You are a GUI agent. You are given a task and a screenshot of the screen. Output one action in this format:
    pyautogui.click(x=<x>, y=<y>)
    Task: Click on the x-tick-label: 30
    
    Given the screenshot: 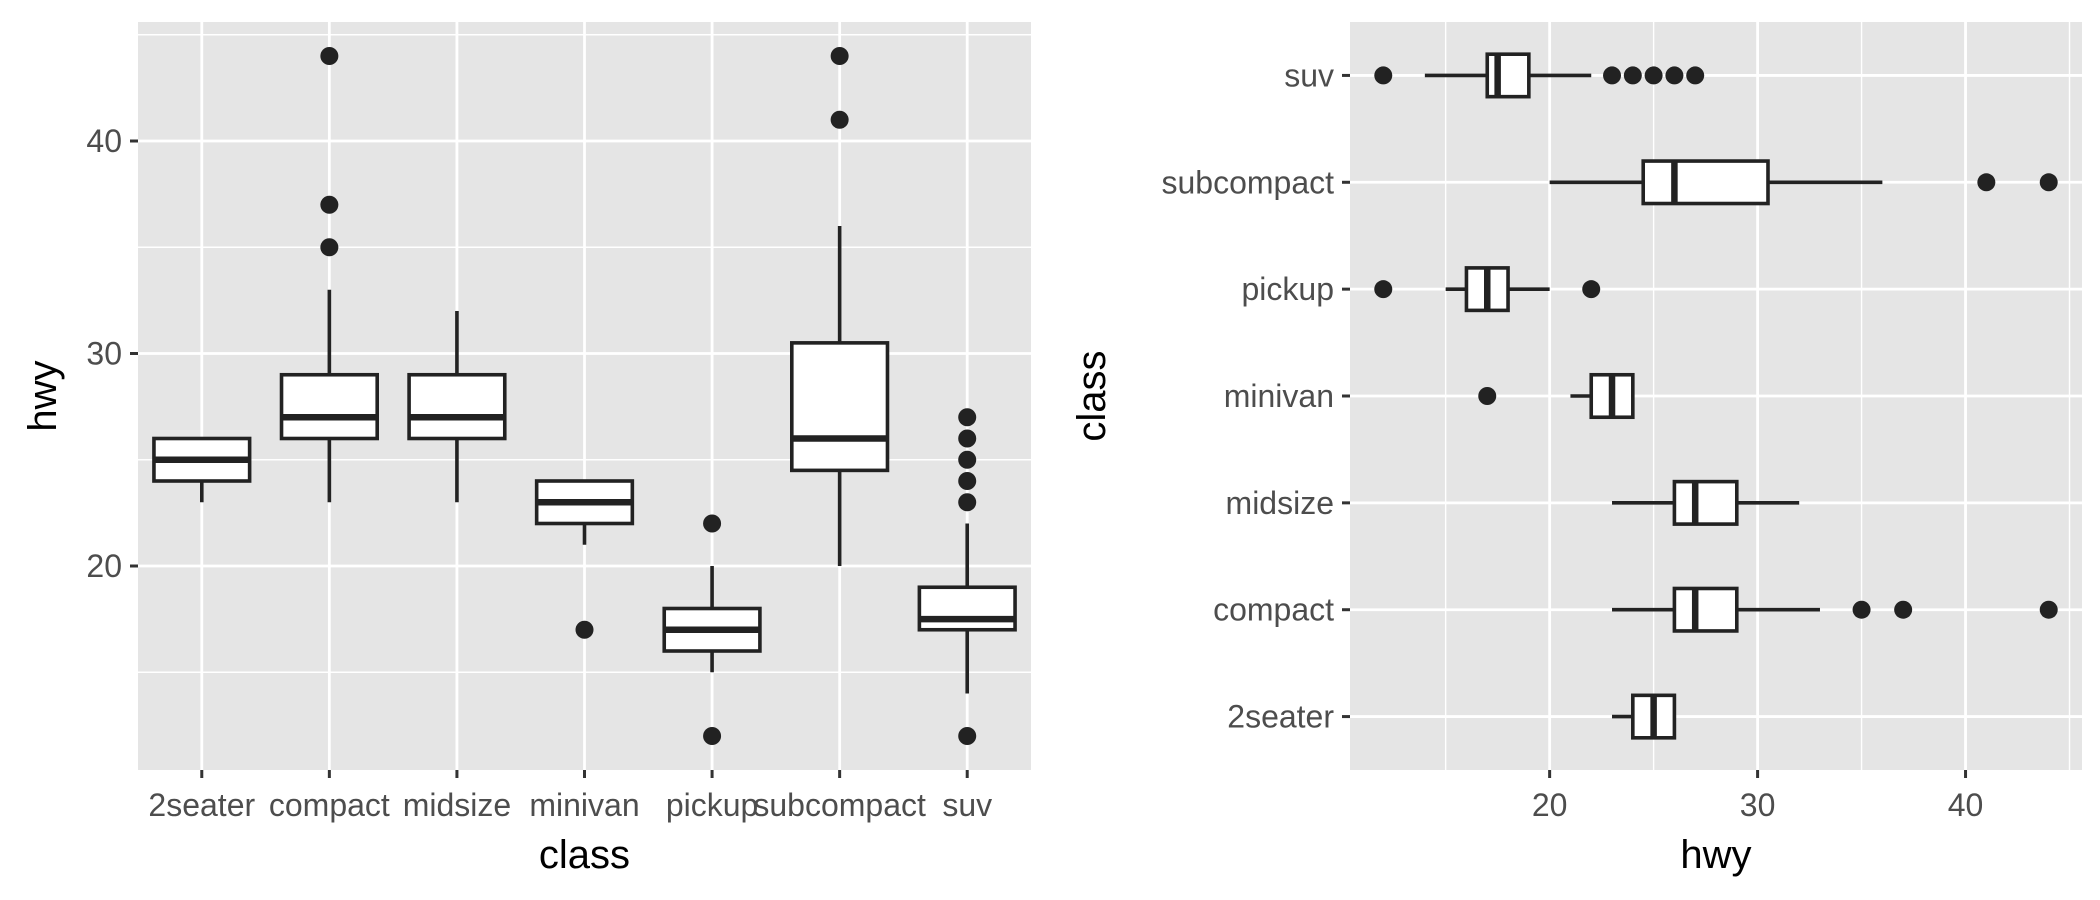 What is the action you would take?
    pyautogui.click(x=1758, y=805)
    